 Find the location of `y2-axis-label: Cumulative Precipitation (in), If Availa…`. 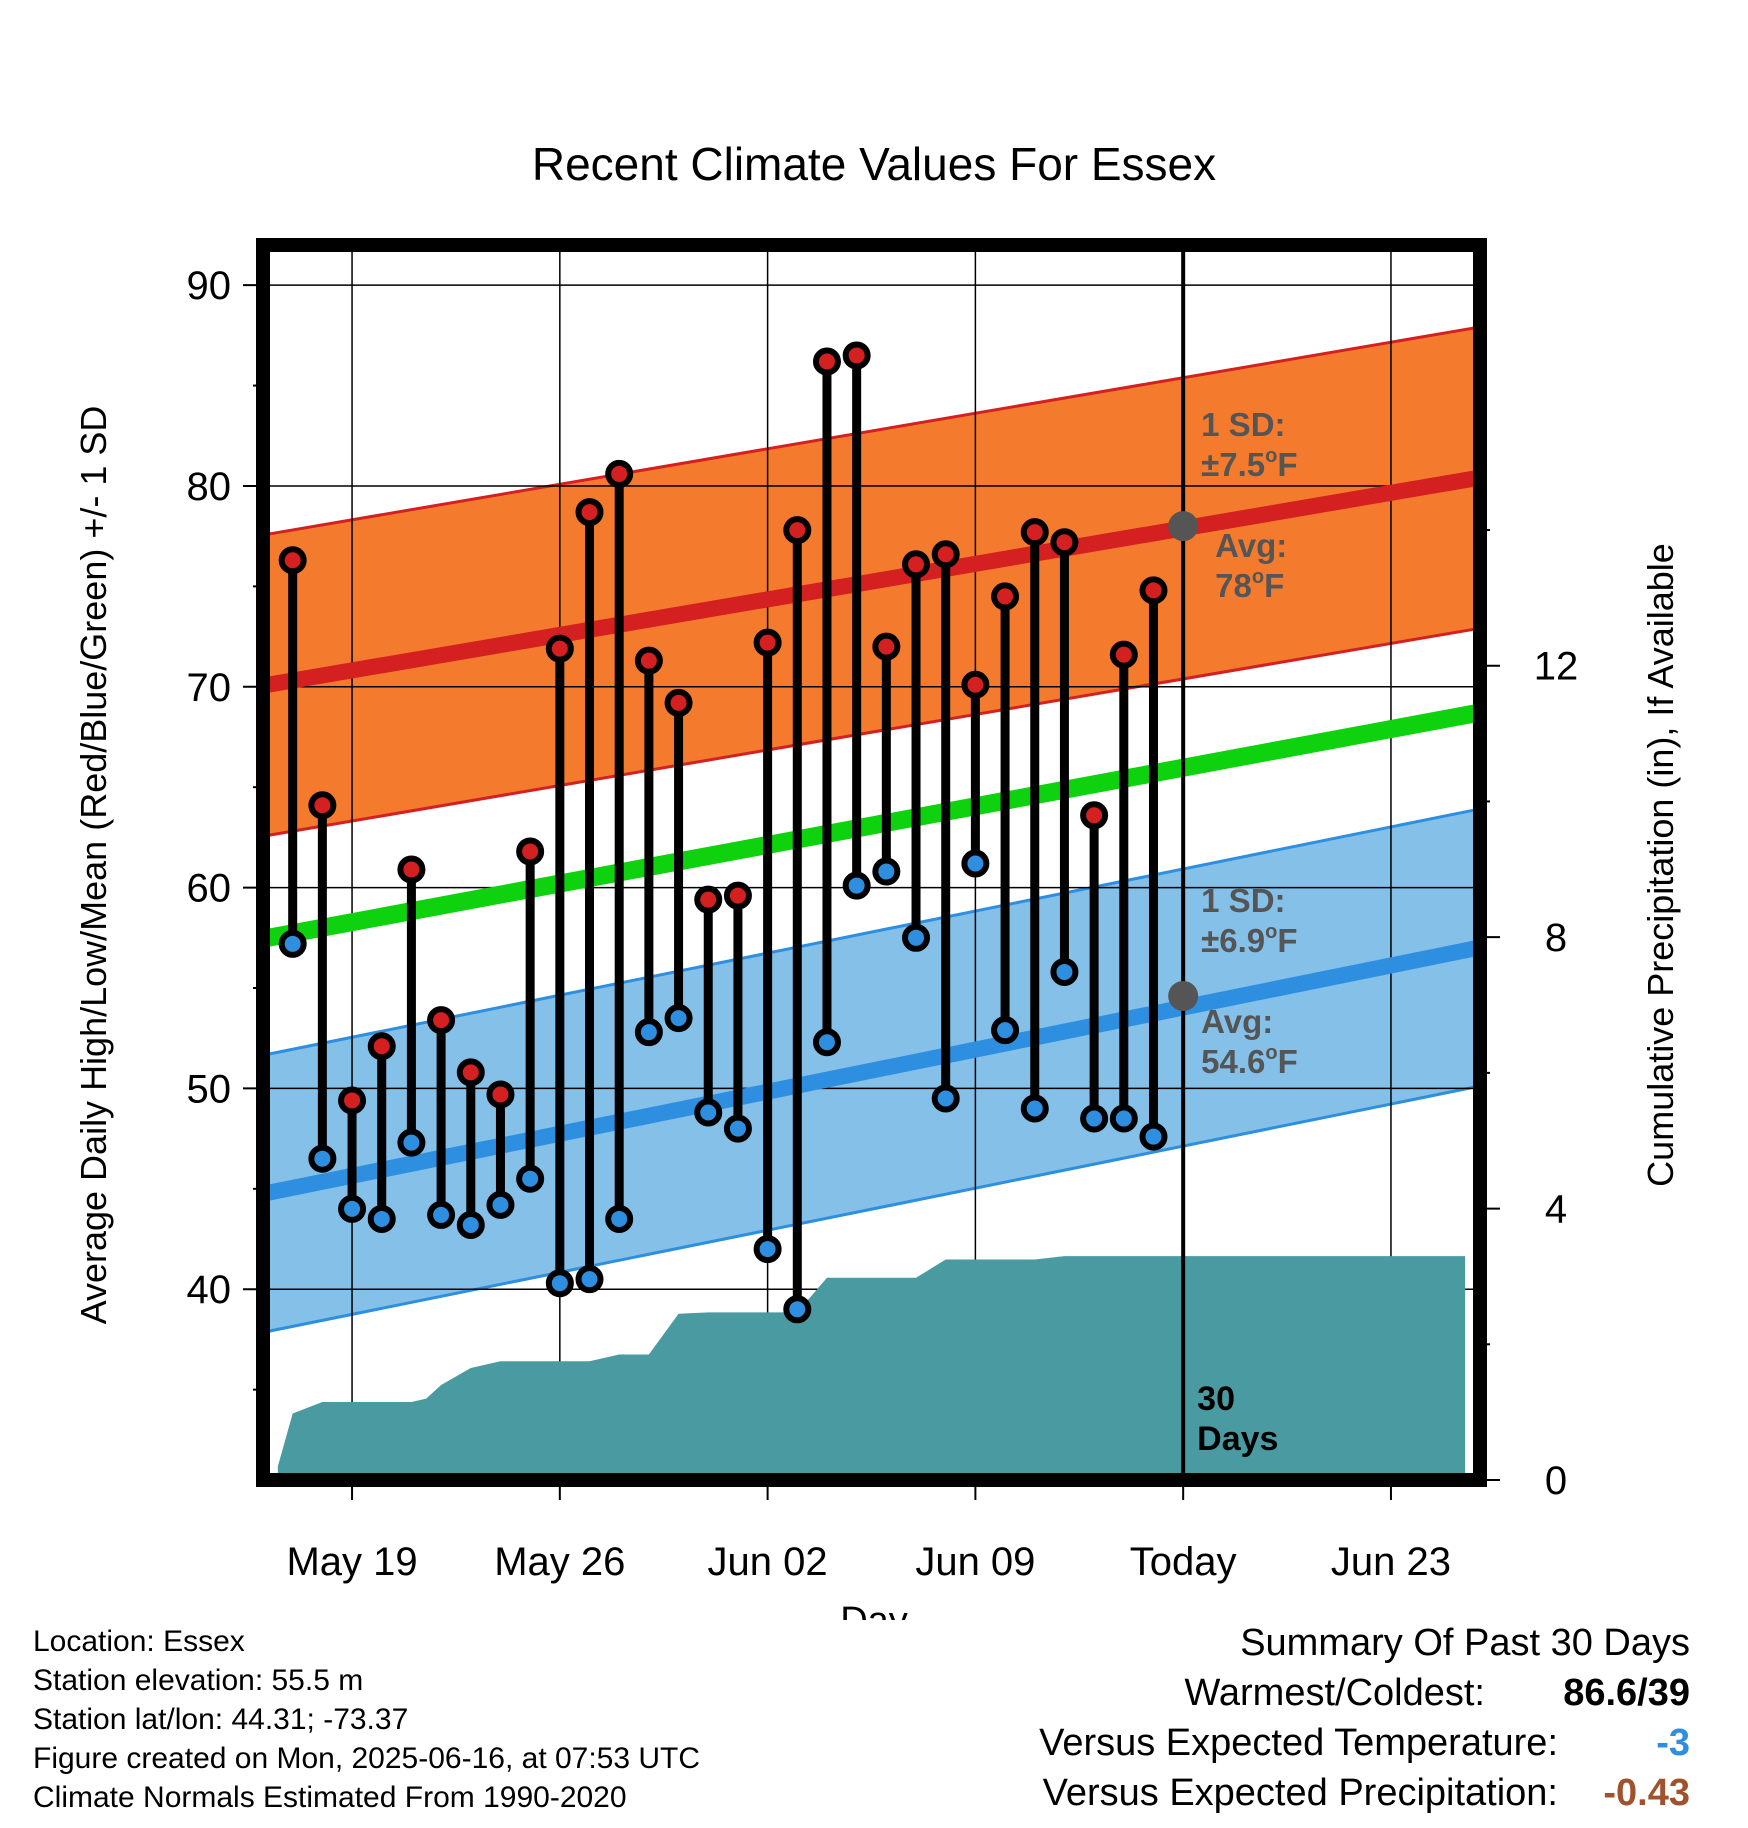

y2-axis-label: Cumulative Precipitation (in), If Availa… is located at coordinates (1660, 865).